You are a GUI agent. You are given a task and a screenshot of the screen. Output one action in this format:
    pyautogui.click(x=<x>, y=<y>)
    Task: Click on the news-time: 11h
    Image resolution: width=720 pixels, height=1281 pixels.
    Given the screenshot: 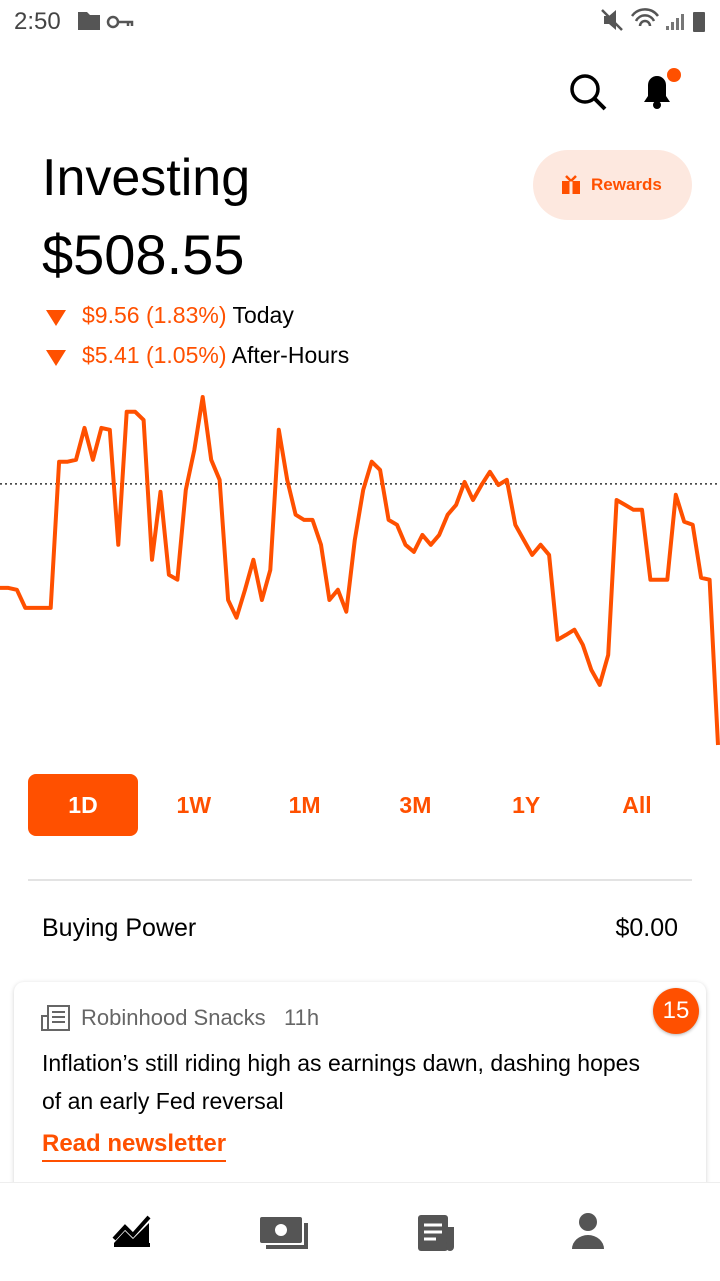 What is the action you would take?
    pyautogui.click(x=302, y=1017)
    